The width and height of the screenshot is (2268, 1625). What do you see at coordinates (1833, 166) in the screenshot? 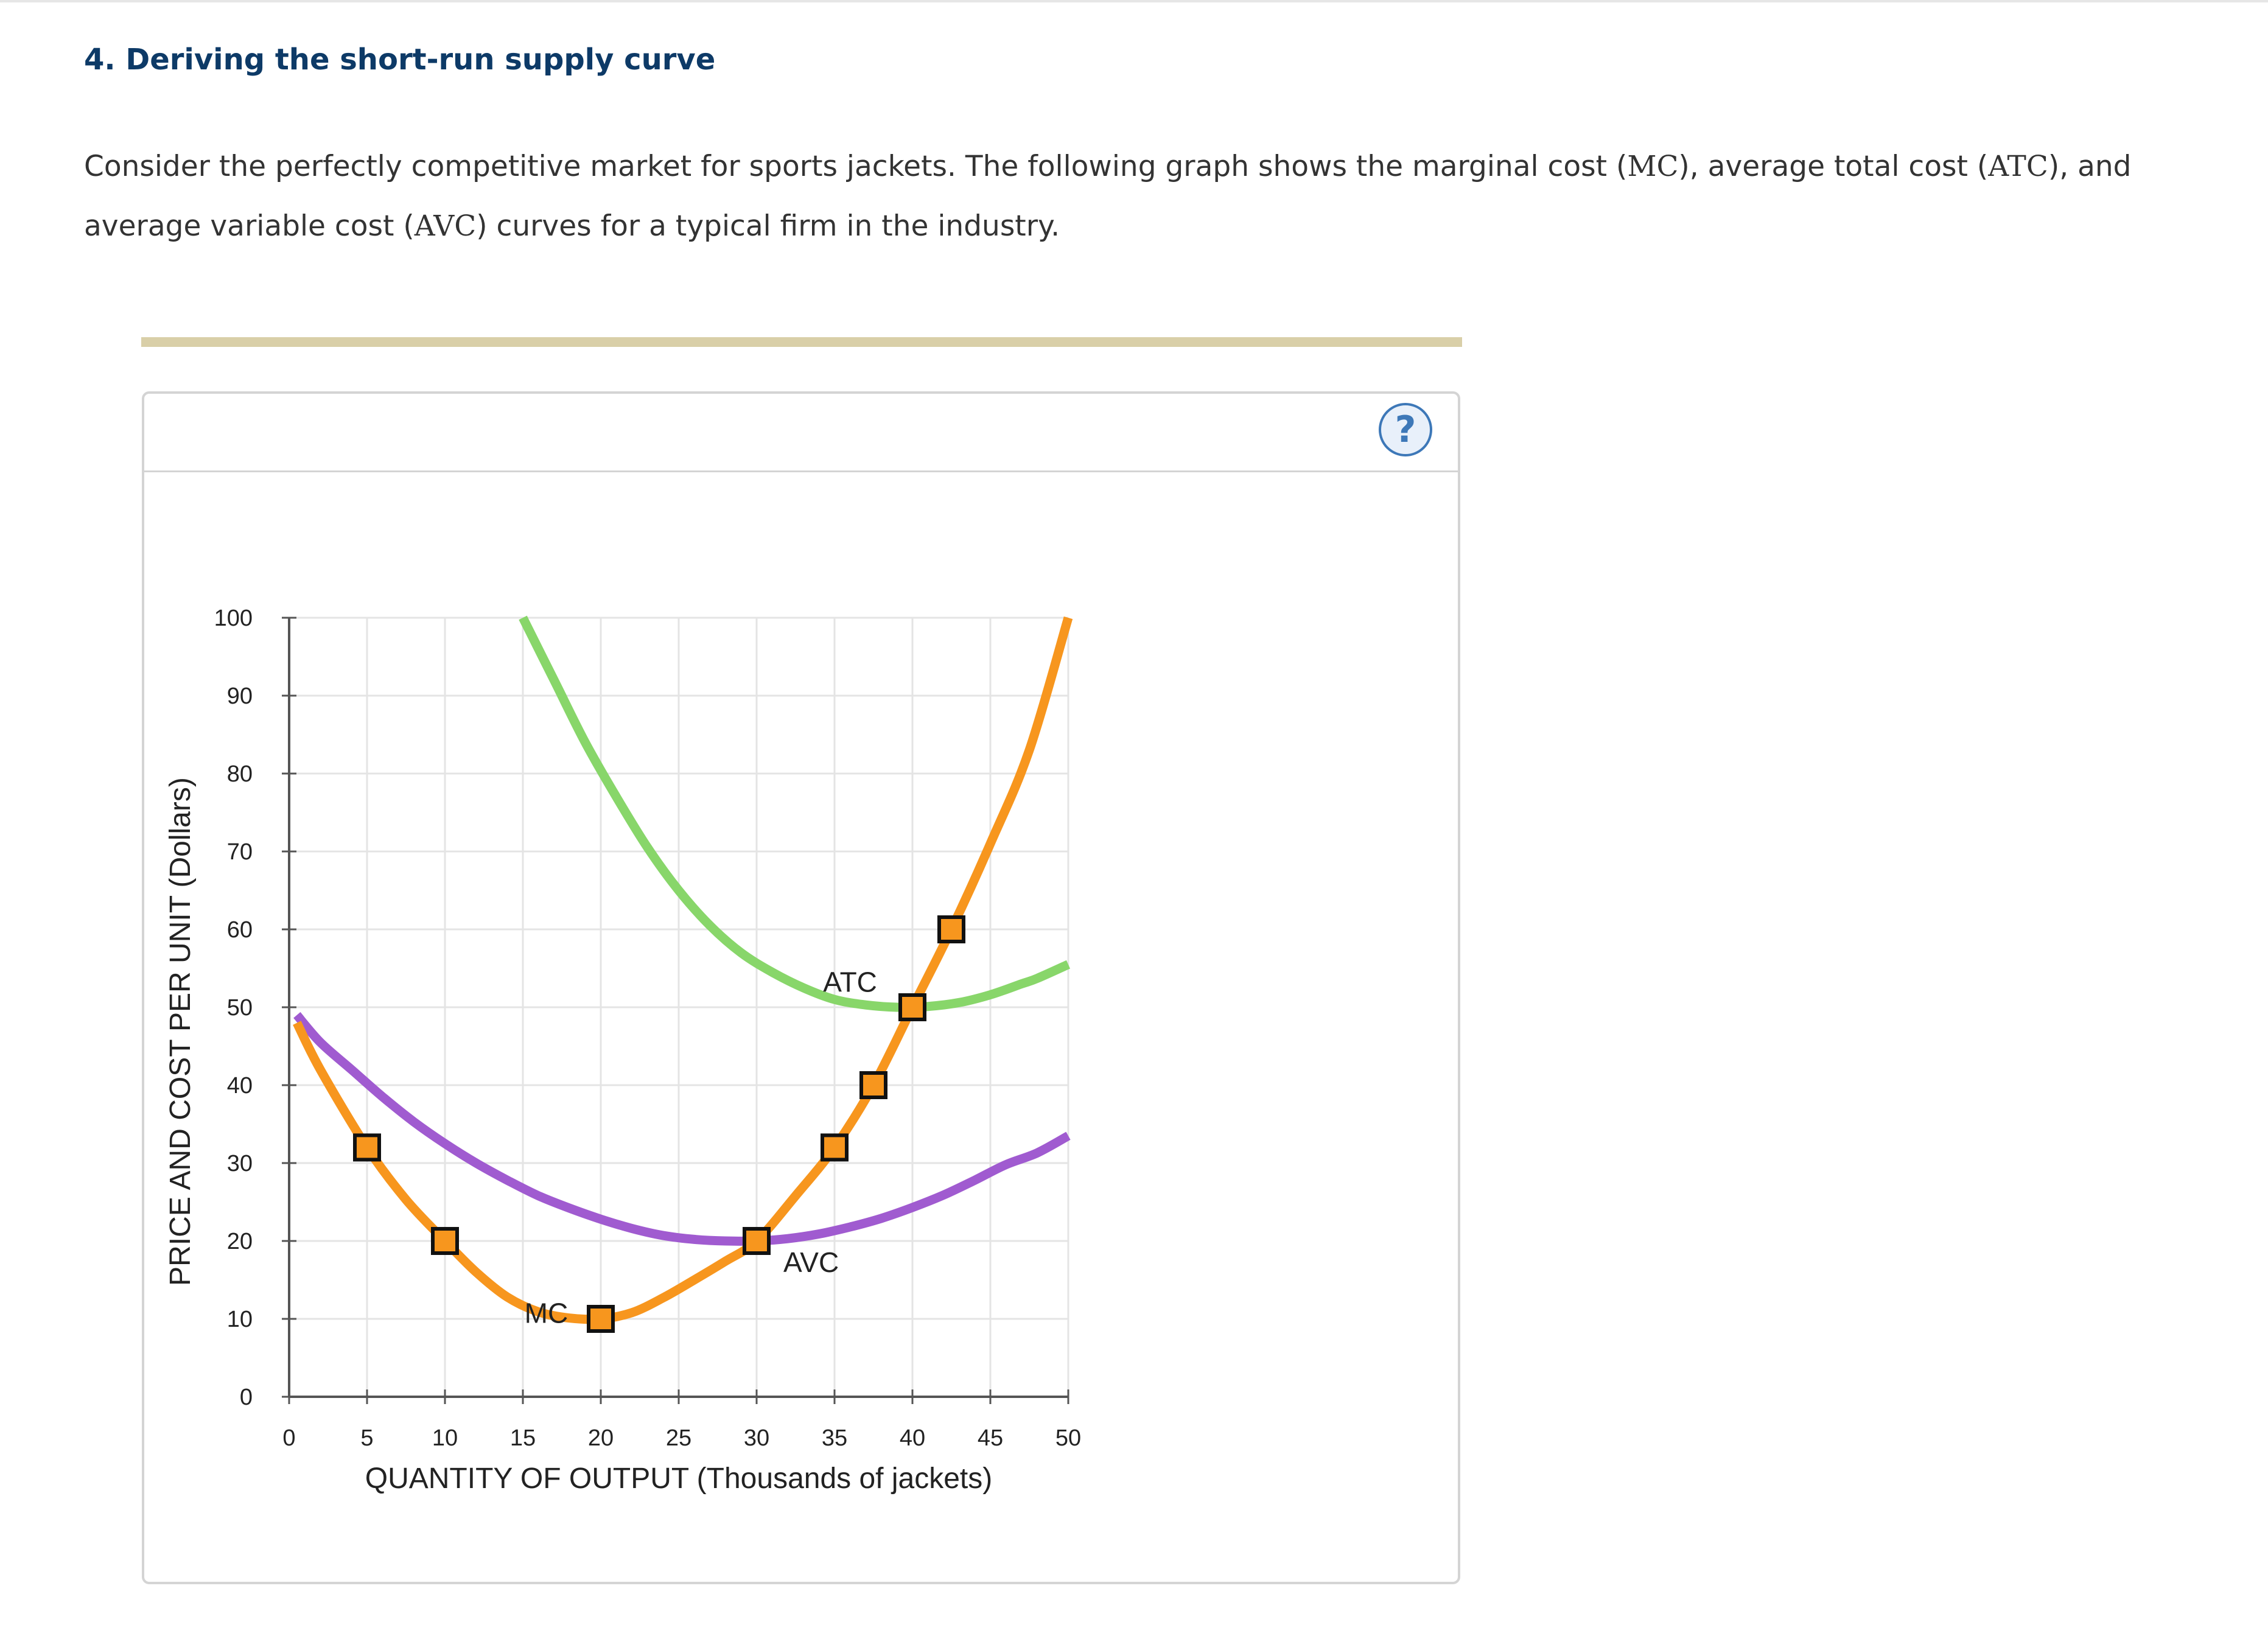
I see `question-text-part: ), average total cost (` at bounding box center [1833, 166].